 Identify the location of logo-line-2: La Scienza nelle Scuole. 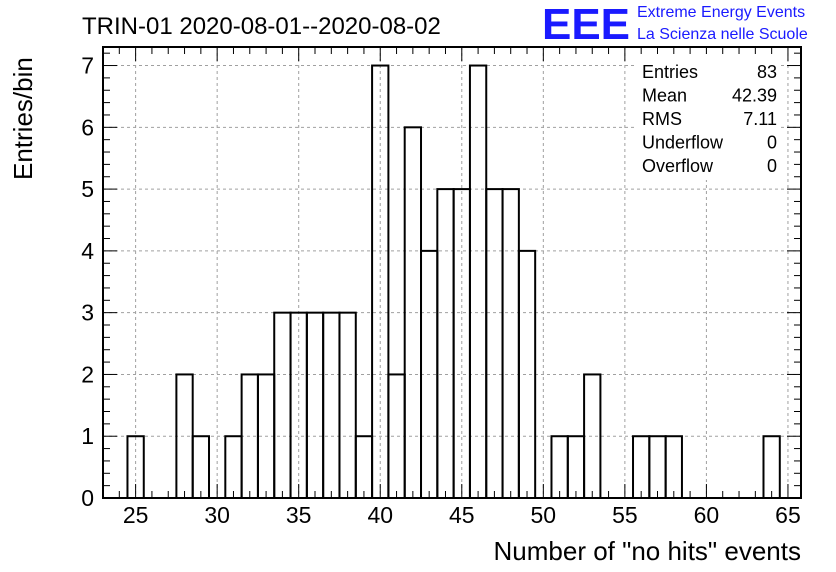
(722, 34).